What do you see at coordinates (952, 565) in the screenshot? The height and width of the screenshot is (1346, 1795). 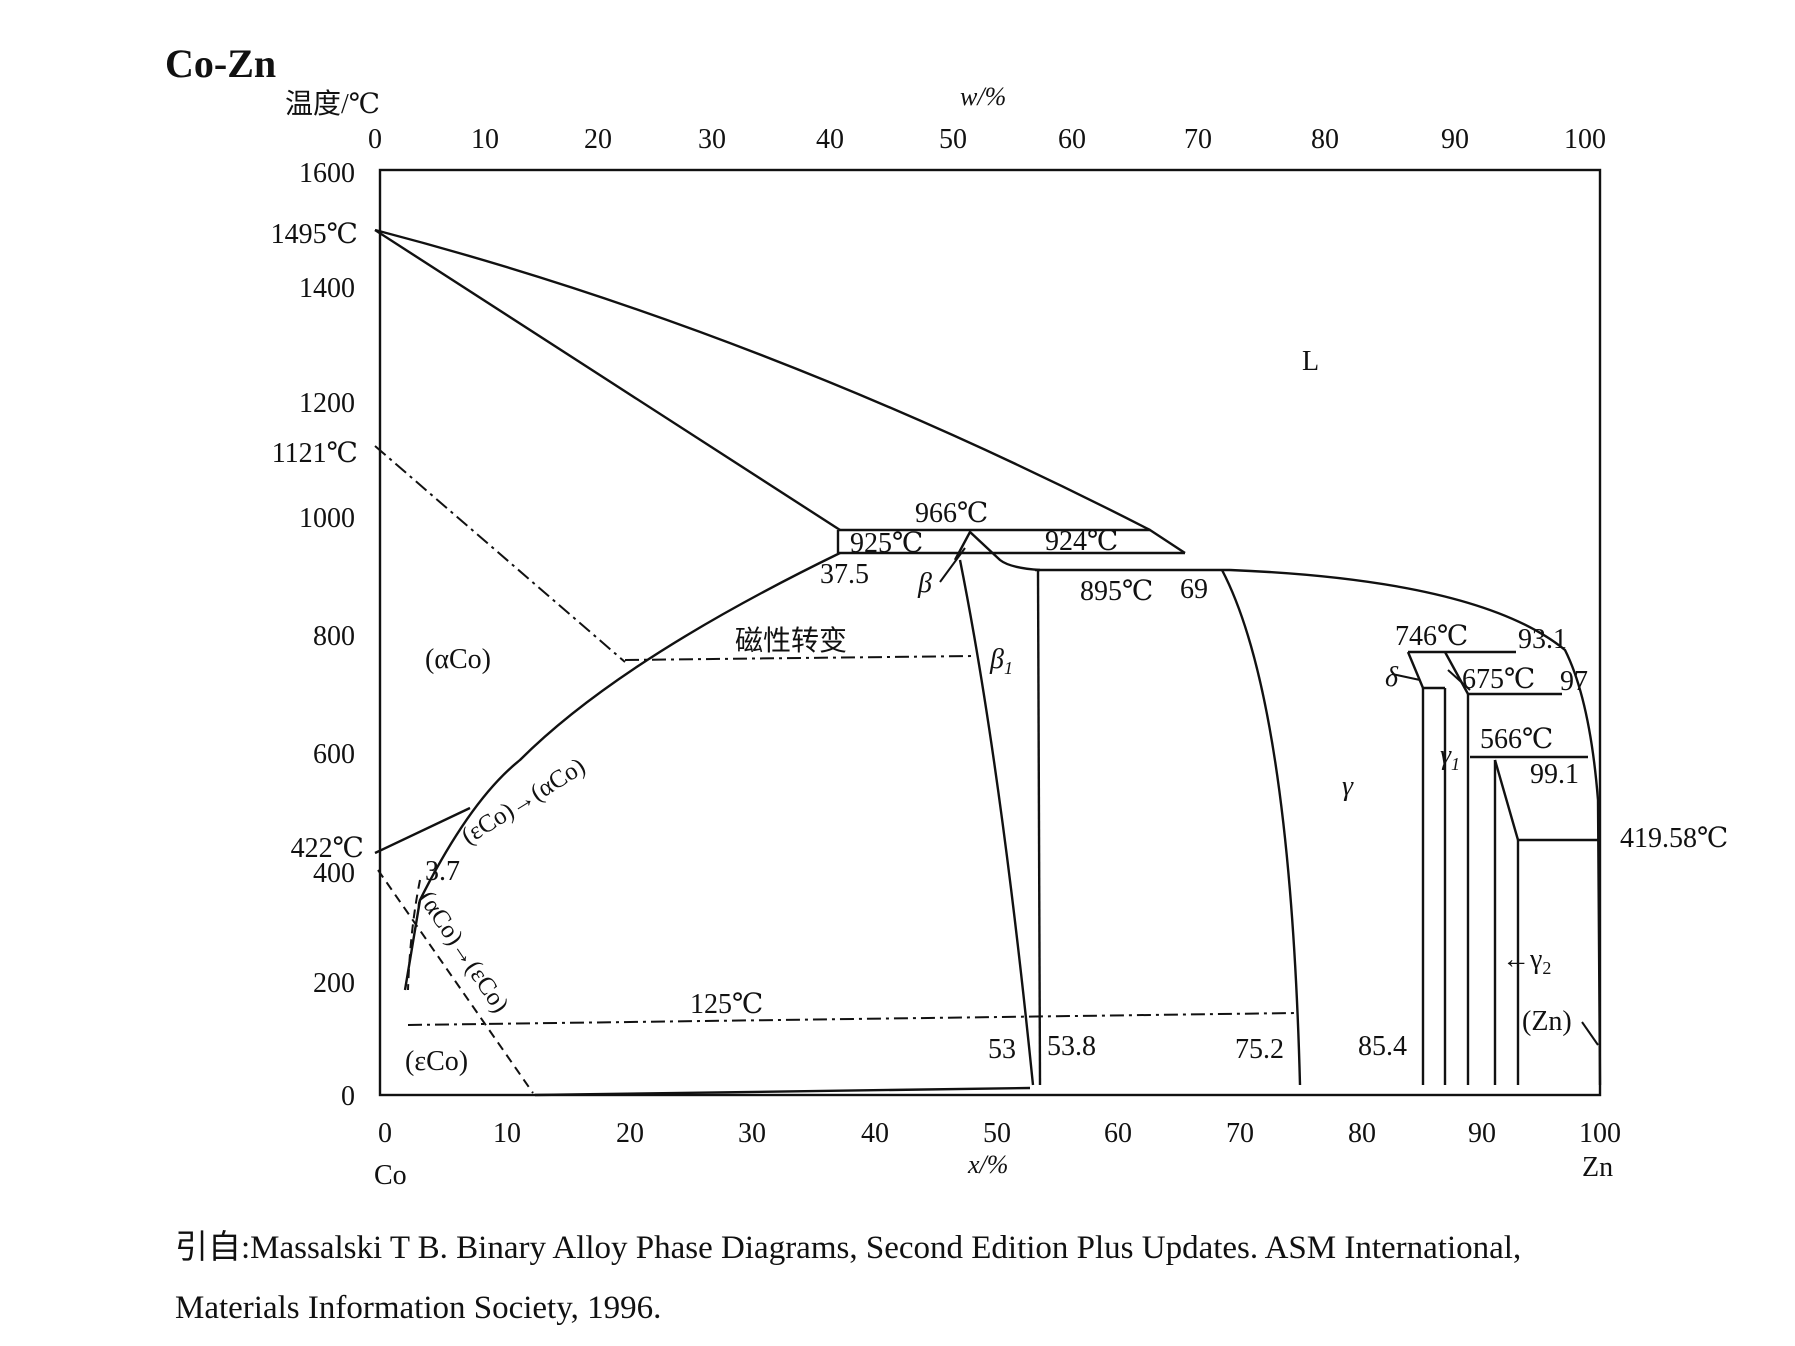 I see `beta-arrow` at bounding box center [952, 565].